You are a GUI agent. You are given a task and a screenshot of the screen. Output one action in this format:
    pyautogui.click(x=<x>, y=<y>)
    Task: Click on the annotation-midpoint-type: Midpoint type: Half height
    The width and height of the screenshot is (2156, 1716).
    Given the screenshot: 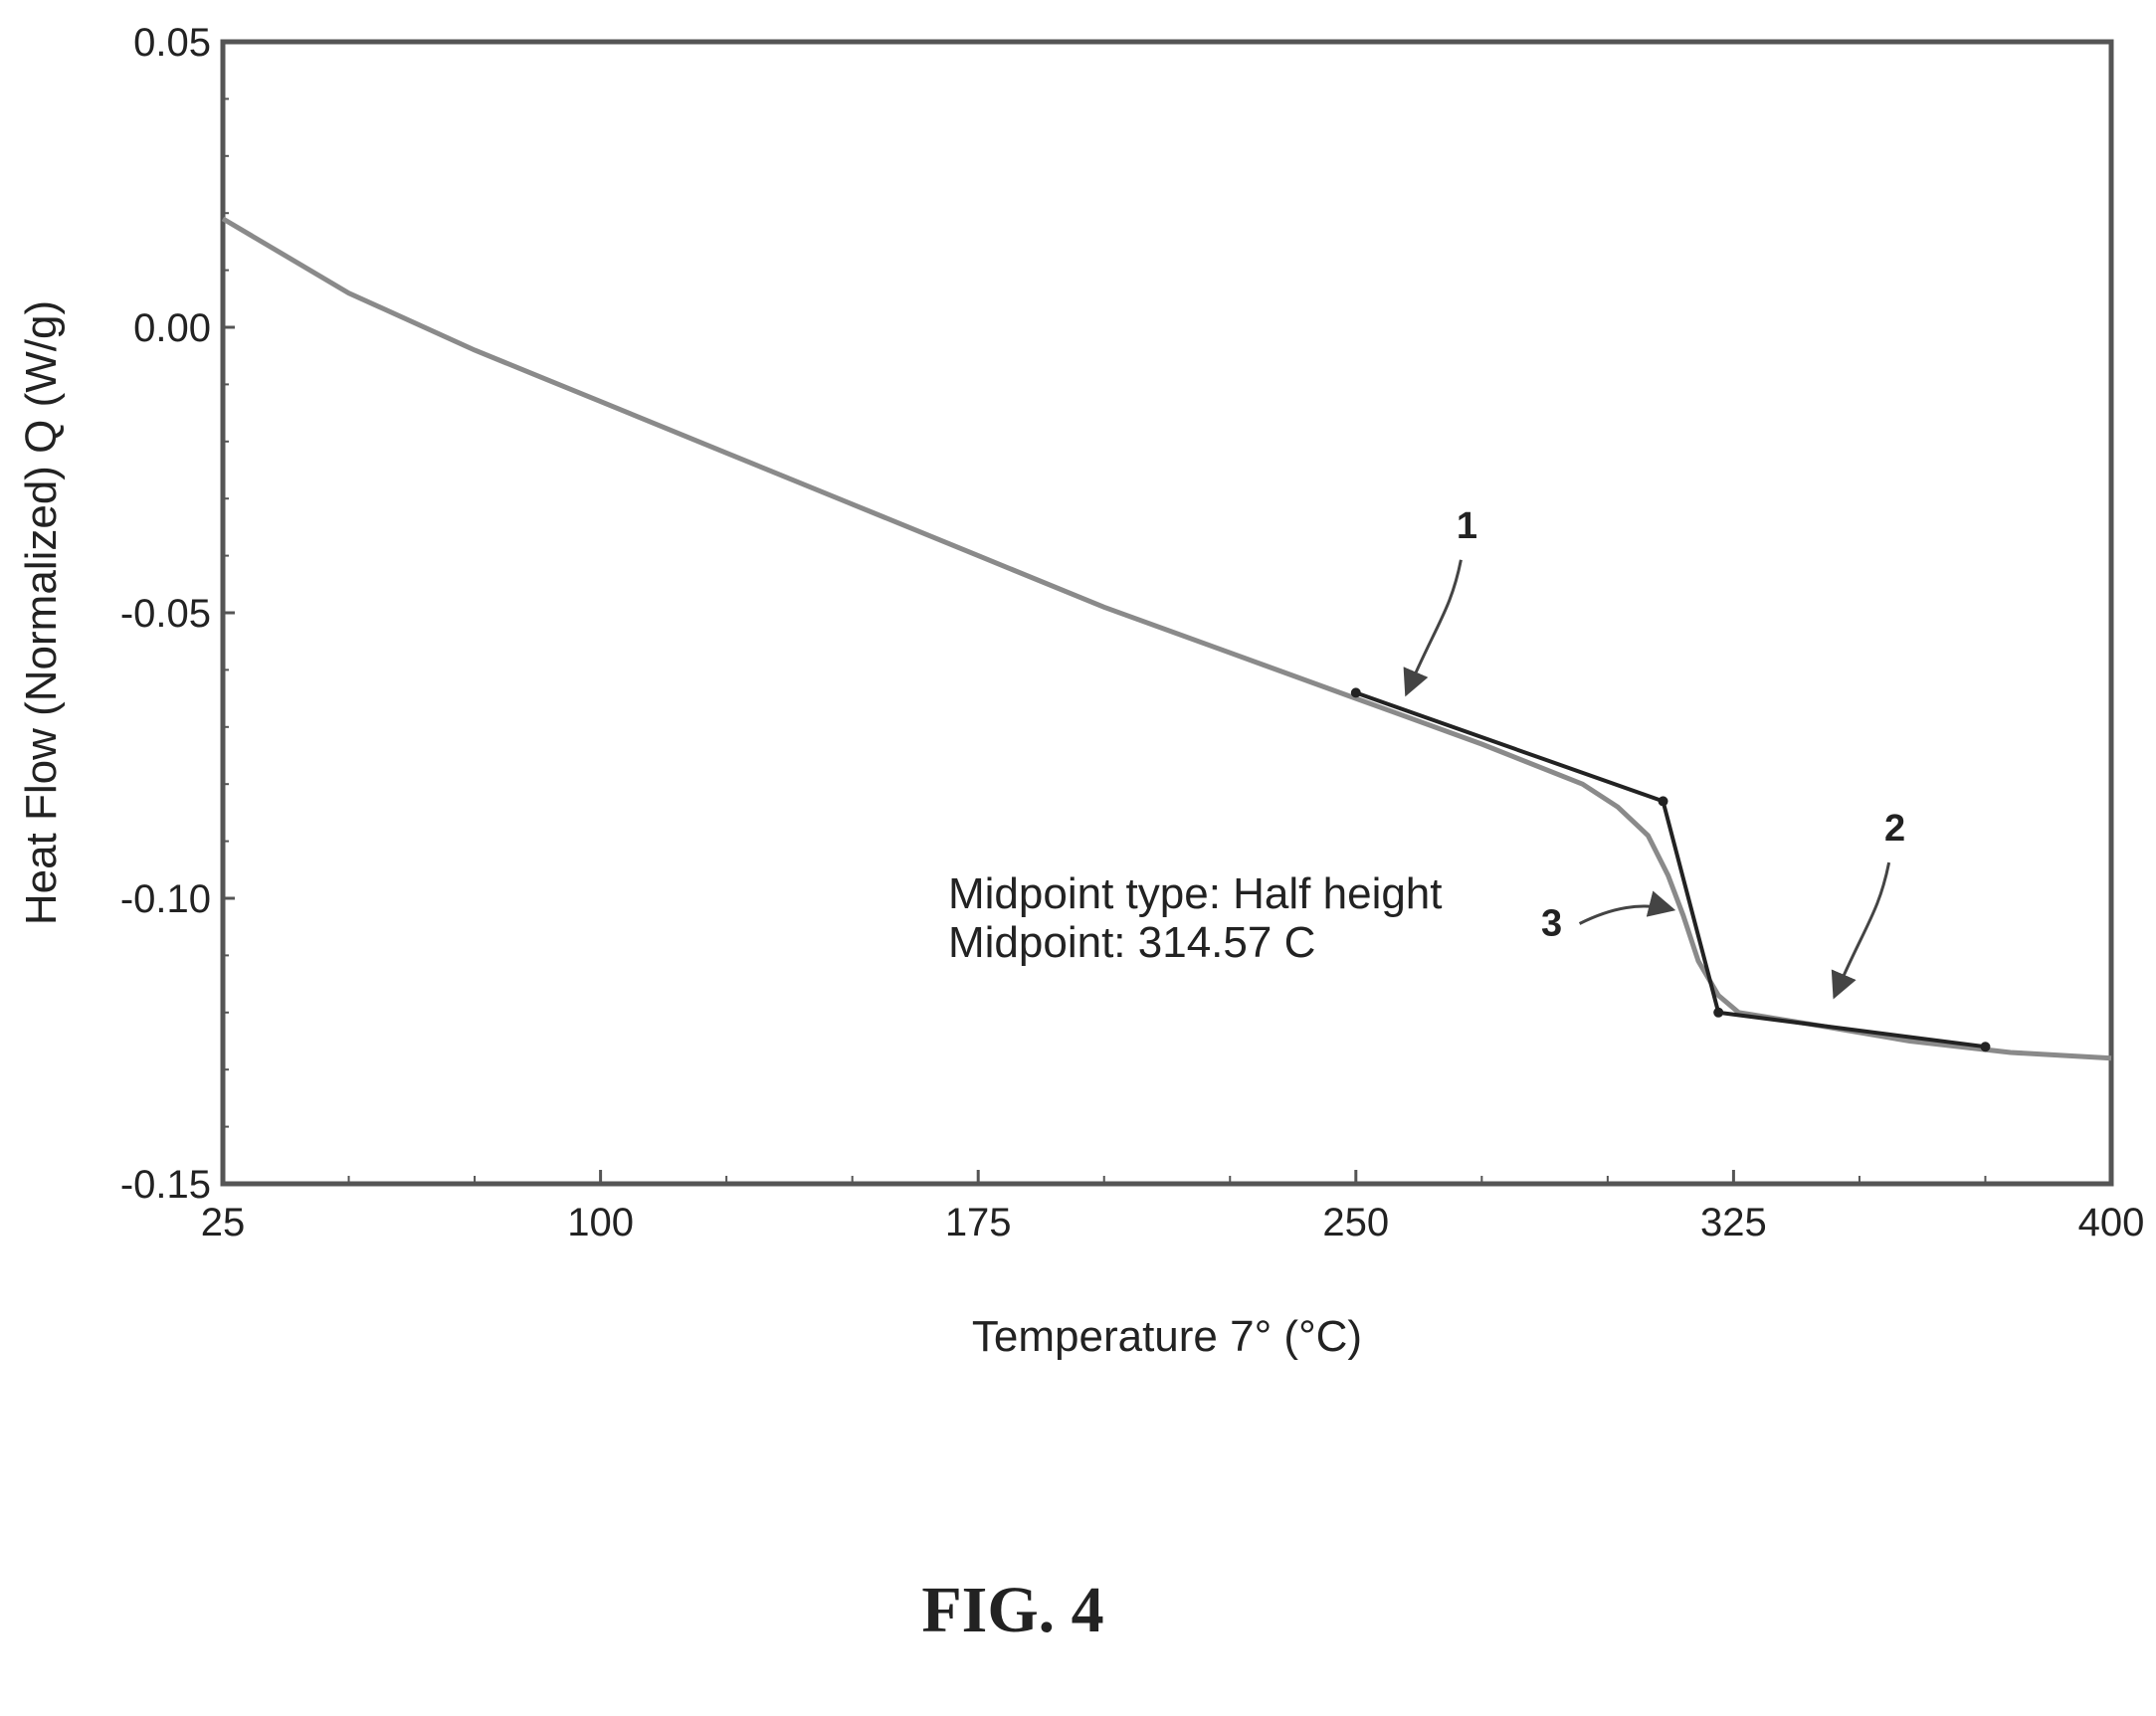 What is the action you would take?
    pyautogui.click(x=1195, y=893)
    